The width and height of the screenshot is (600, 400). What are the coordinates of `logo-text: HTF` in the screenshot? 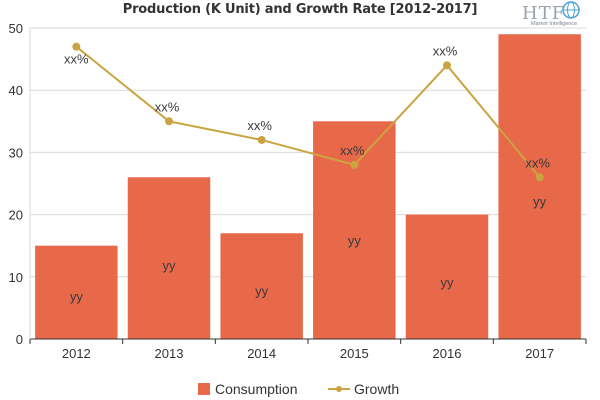 It's located at (544, 13).